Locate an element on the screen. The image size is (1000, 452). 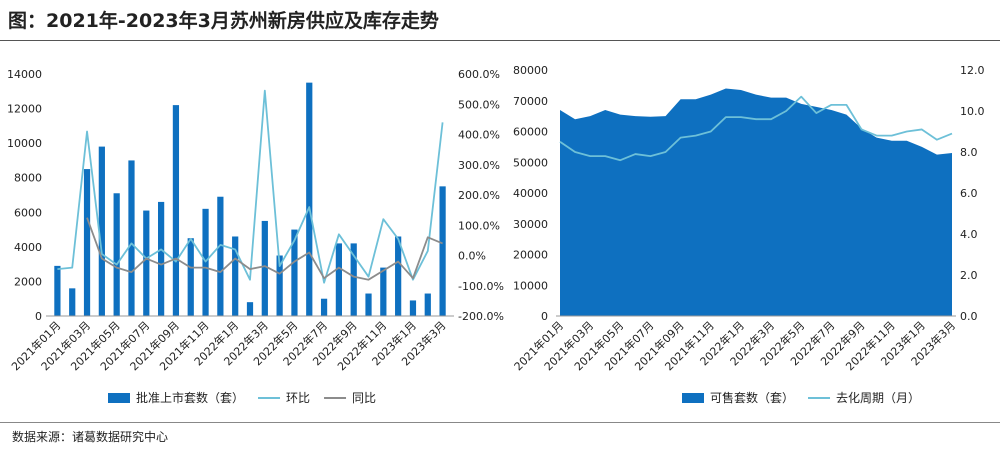
chart1-left-tick-label: 6000 is located at coordinates (28, 212).